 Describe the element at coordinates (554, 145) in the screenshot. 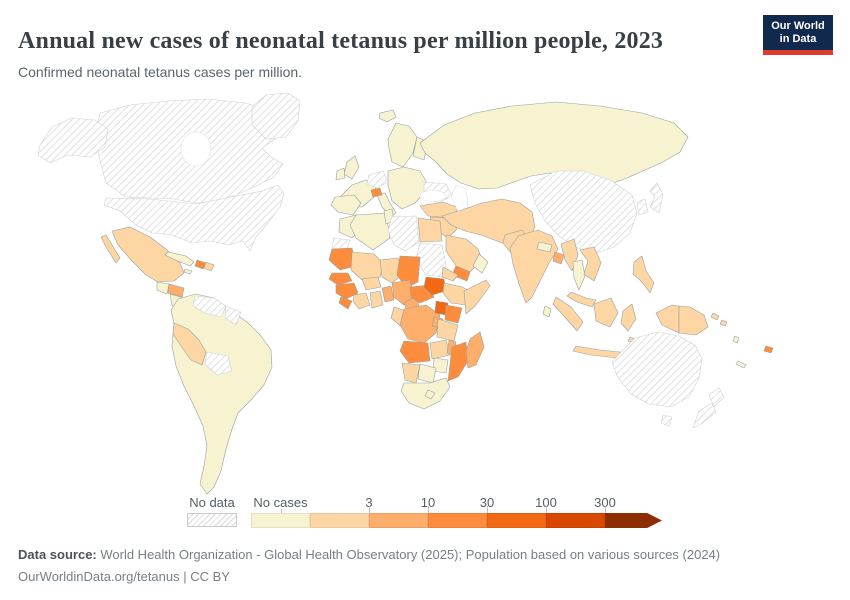

I see `country-russia` at that location.